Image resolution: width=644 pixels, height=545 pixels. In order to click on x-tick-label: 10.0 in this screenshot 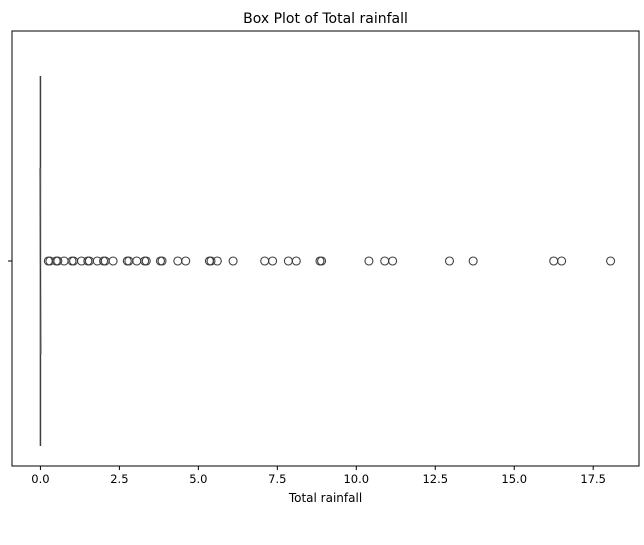, I will do `click(356, 479)`.